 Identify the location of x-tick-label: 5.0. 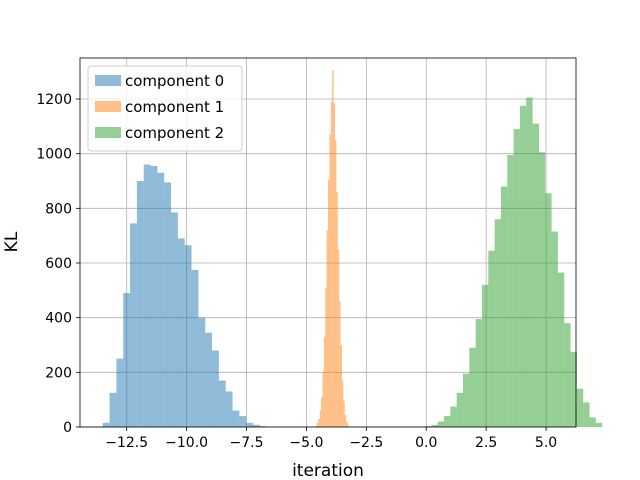
(546, 443).